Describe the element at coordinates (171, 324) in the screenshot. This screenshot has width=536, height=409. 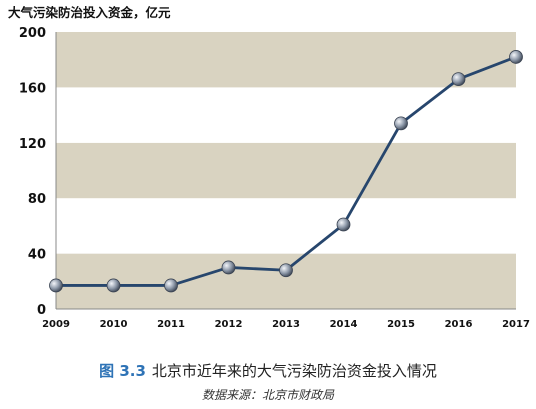
I see `x-tick-label: 2011` at that location.